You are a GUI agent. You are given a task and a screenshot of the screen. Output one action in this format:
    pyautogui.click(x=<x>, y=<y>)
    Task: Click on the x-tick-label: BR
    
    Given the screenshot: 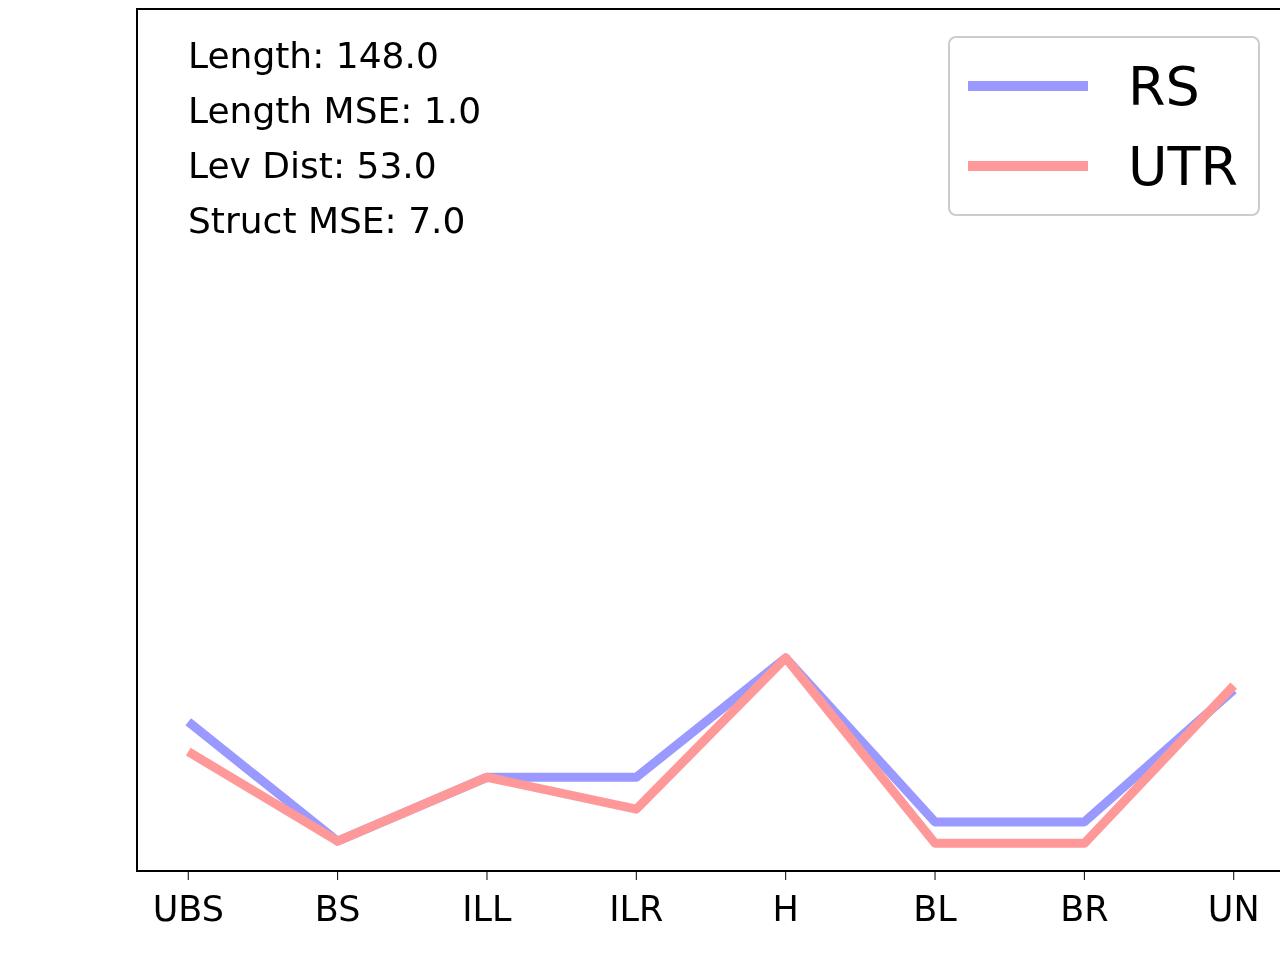 What is the action you would take?
    pyautogui.click(x=1084, y=908)
    